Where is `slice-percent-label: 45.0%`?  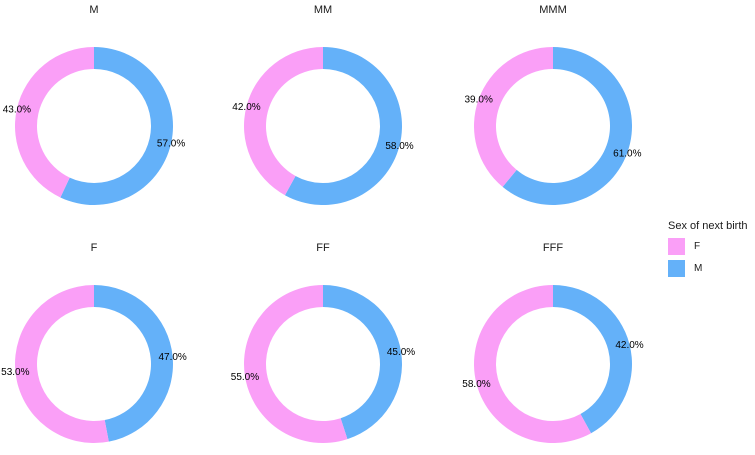 slice-percent-label: 45.0% is located at coordinates (401, 352).